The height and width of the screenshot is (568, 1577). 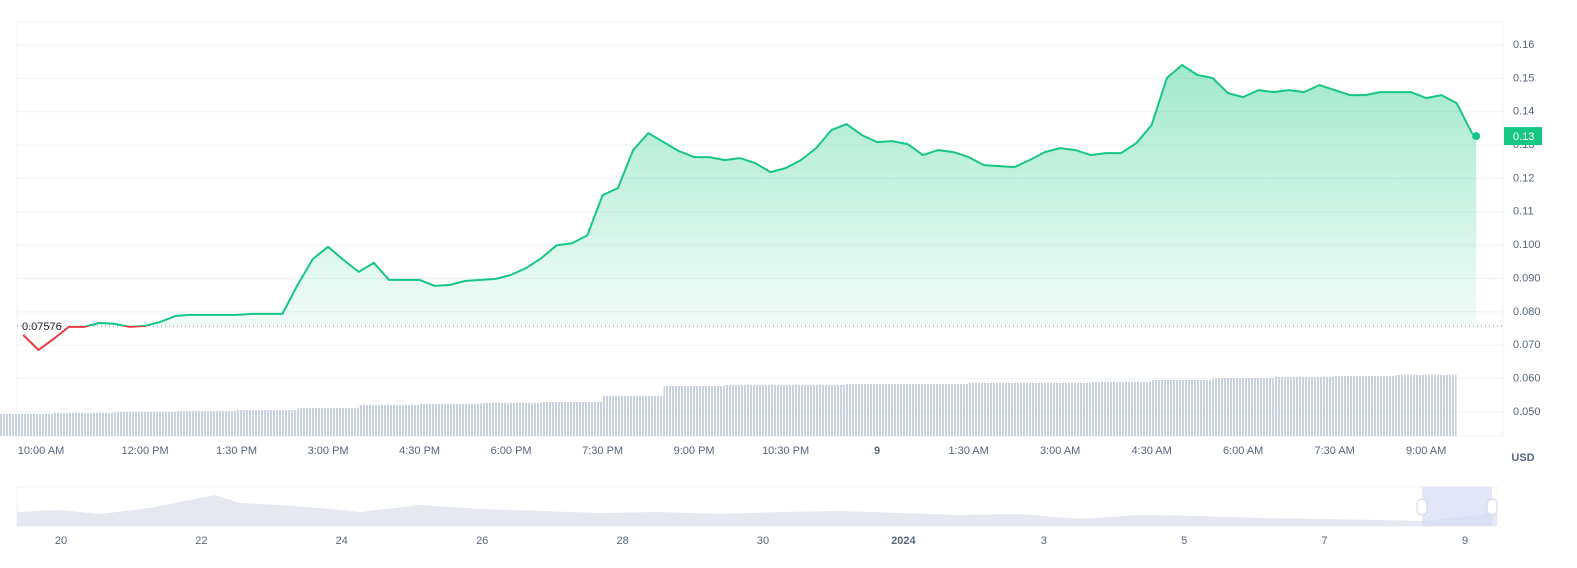 I want to click on x-tick-label: 10:30 PM, so click(x=785, y=451).